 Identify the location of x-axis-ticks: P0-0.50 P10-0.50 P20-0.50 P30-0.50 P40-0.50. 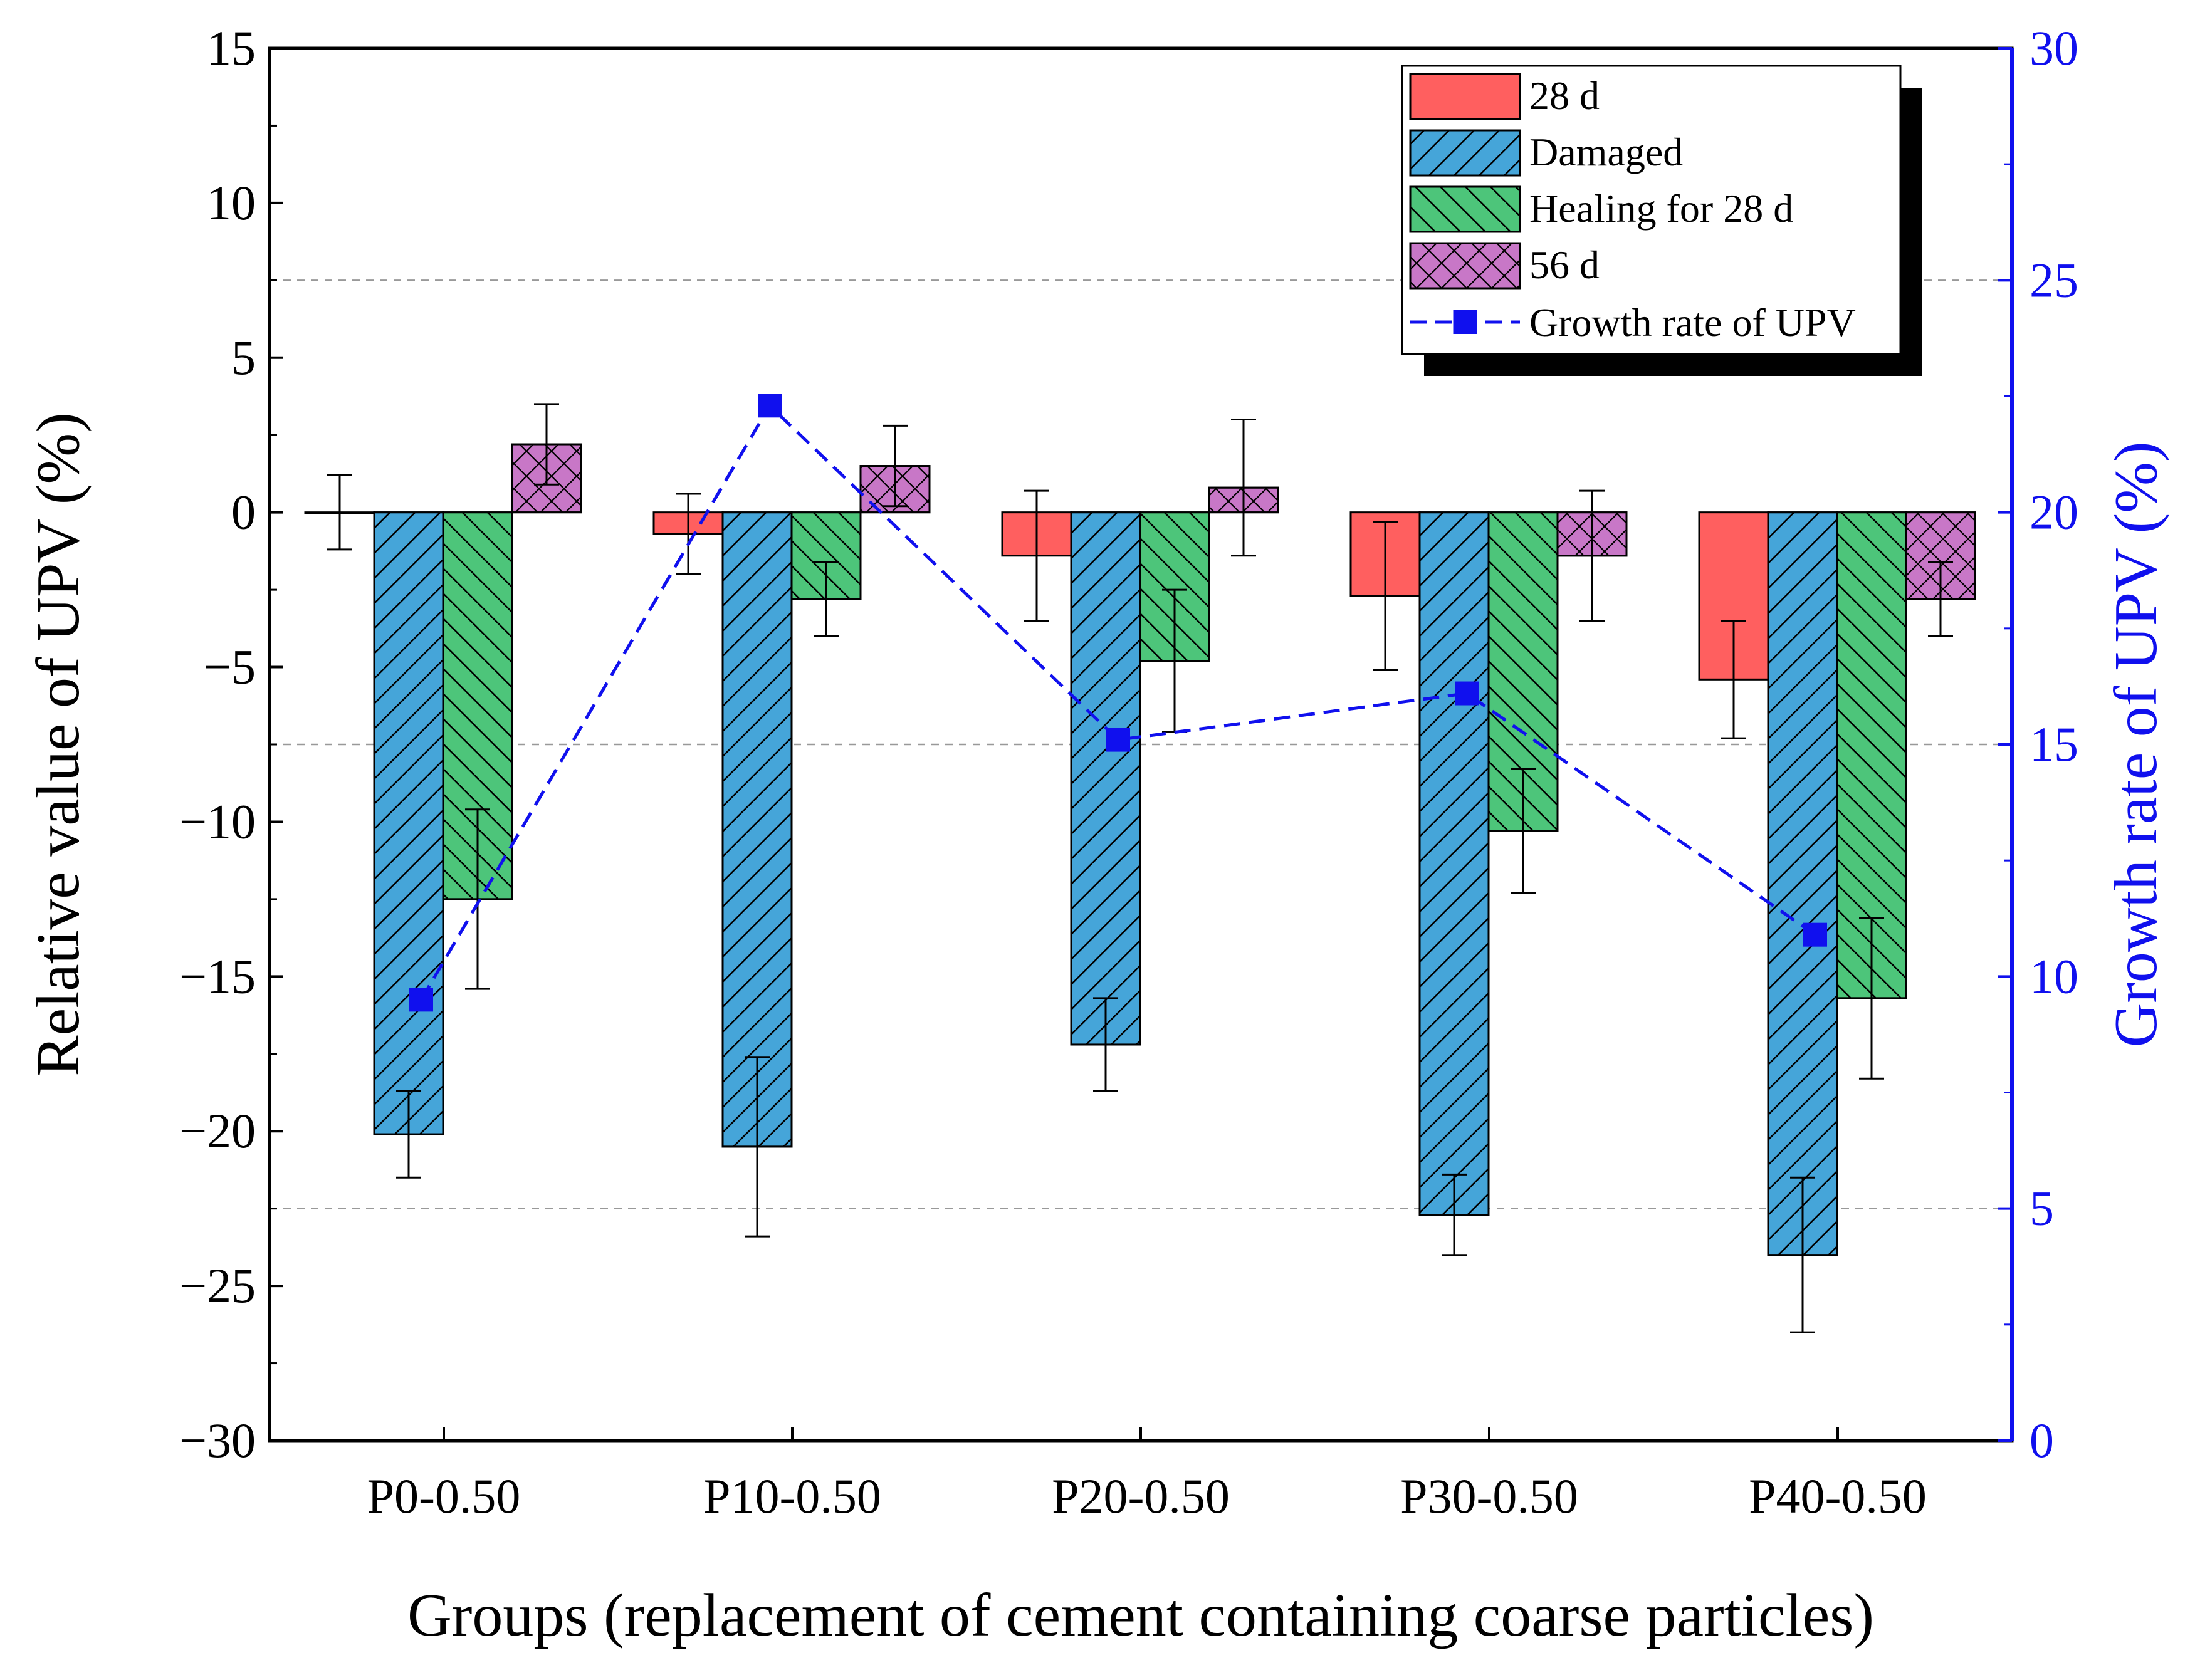
(1147, 1475).